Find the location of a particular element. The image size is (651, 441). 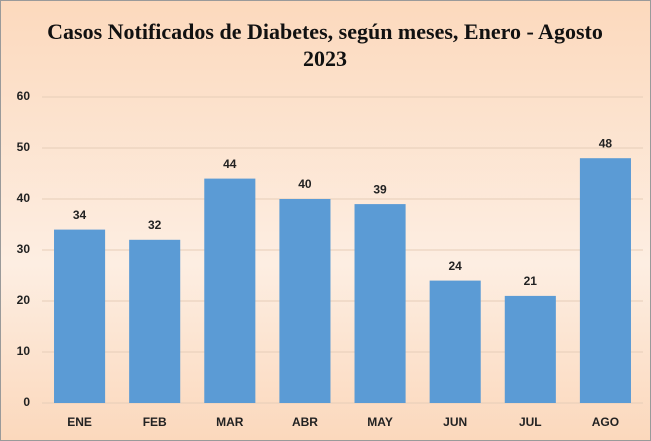

x-tick-label: FEB is located at coordinates (155, 422).